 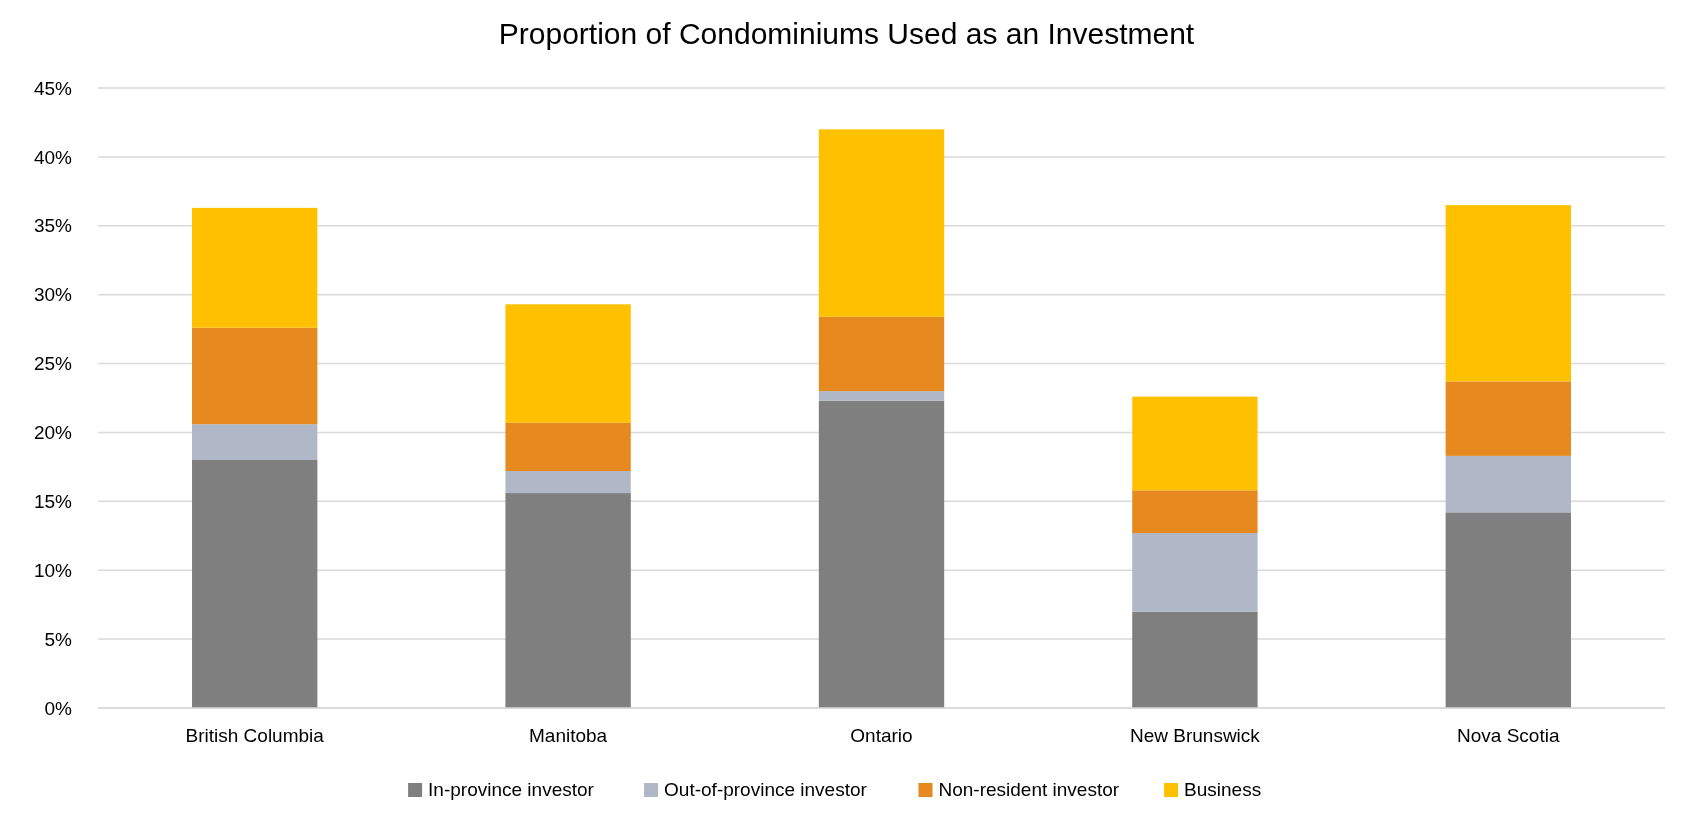 What do you see at coordinates (53, 157) in the screenshot?
I see `y-tick-label: 40%` at bounding box center [53, 157].